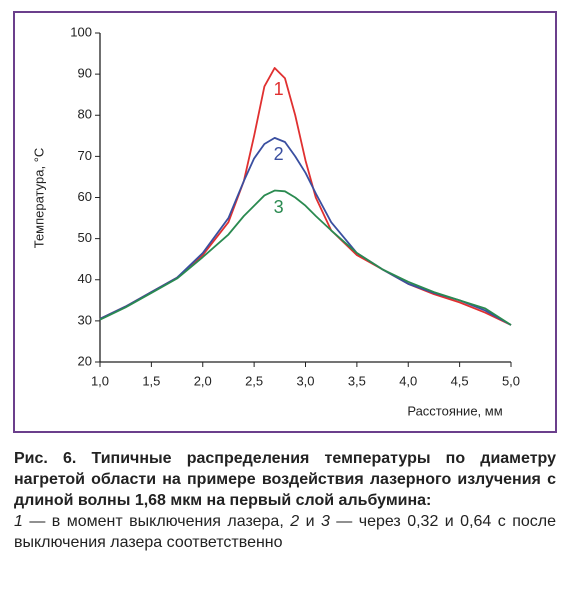 This screenshot has height=601, width=570. What do you see at coordinates (151, 380) in the screenshot?
I see `x-tick-label: 1,5` at bounding box center [151, 380].